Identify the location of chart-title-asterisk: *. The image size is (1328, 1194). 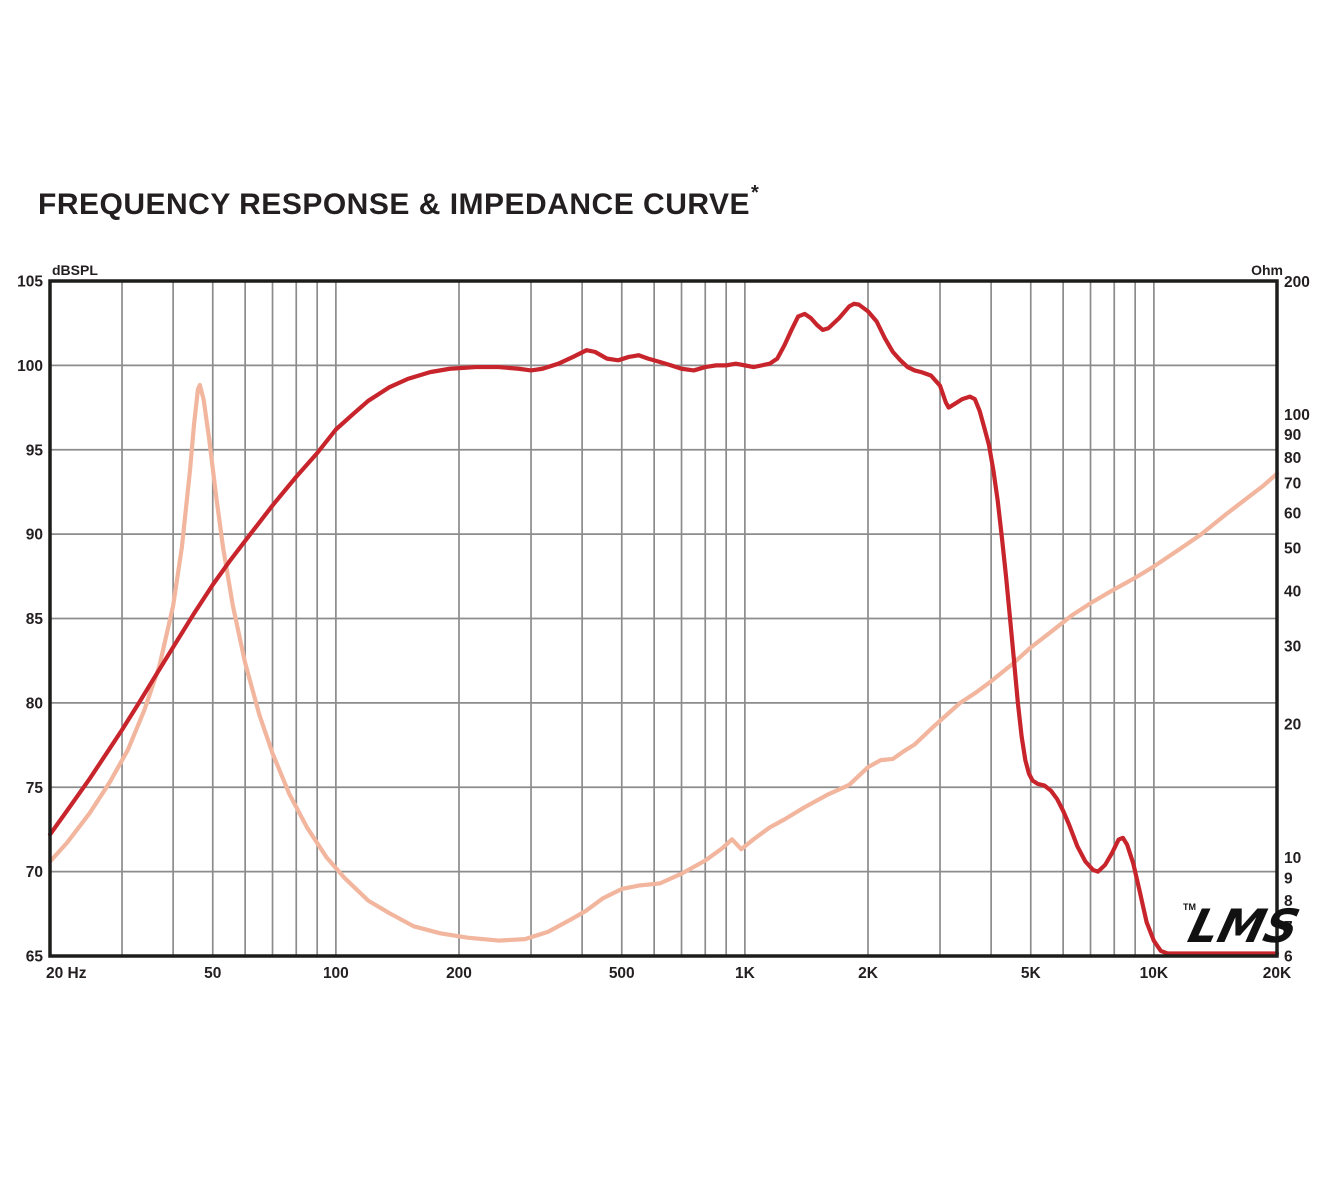
(755, 193).